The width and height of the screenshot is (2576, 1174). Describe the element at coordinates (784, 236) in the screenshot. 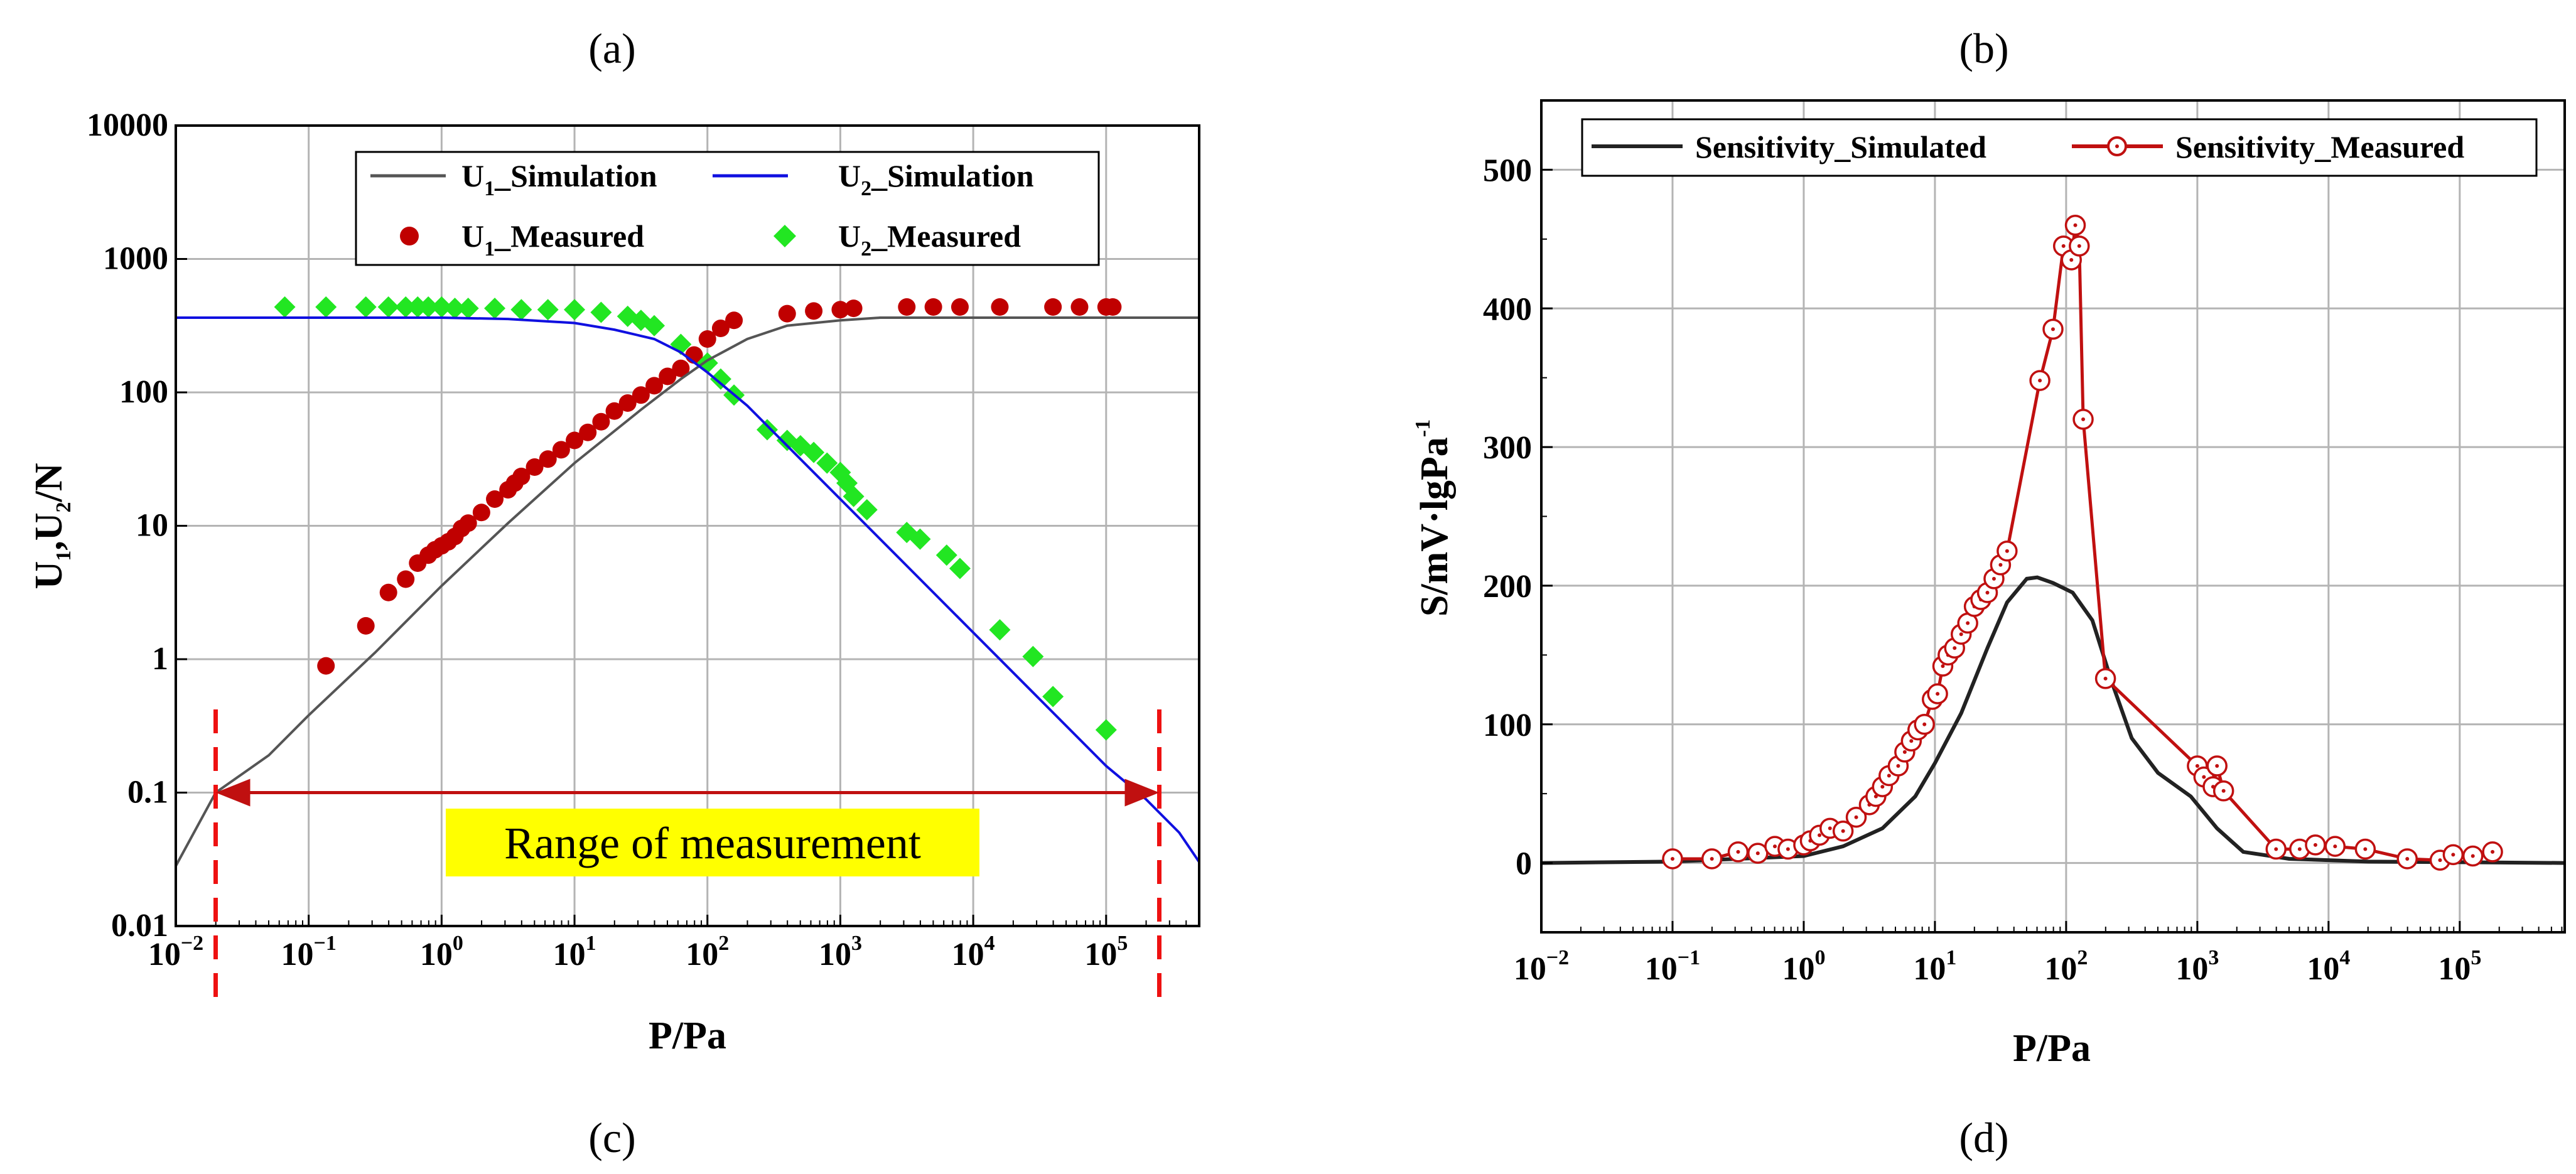

I see `legend-u2-meas-marker` at that location.